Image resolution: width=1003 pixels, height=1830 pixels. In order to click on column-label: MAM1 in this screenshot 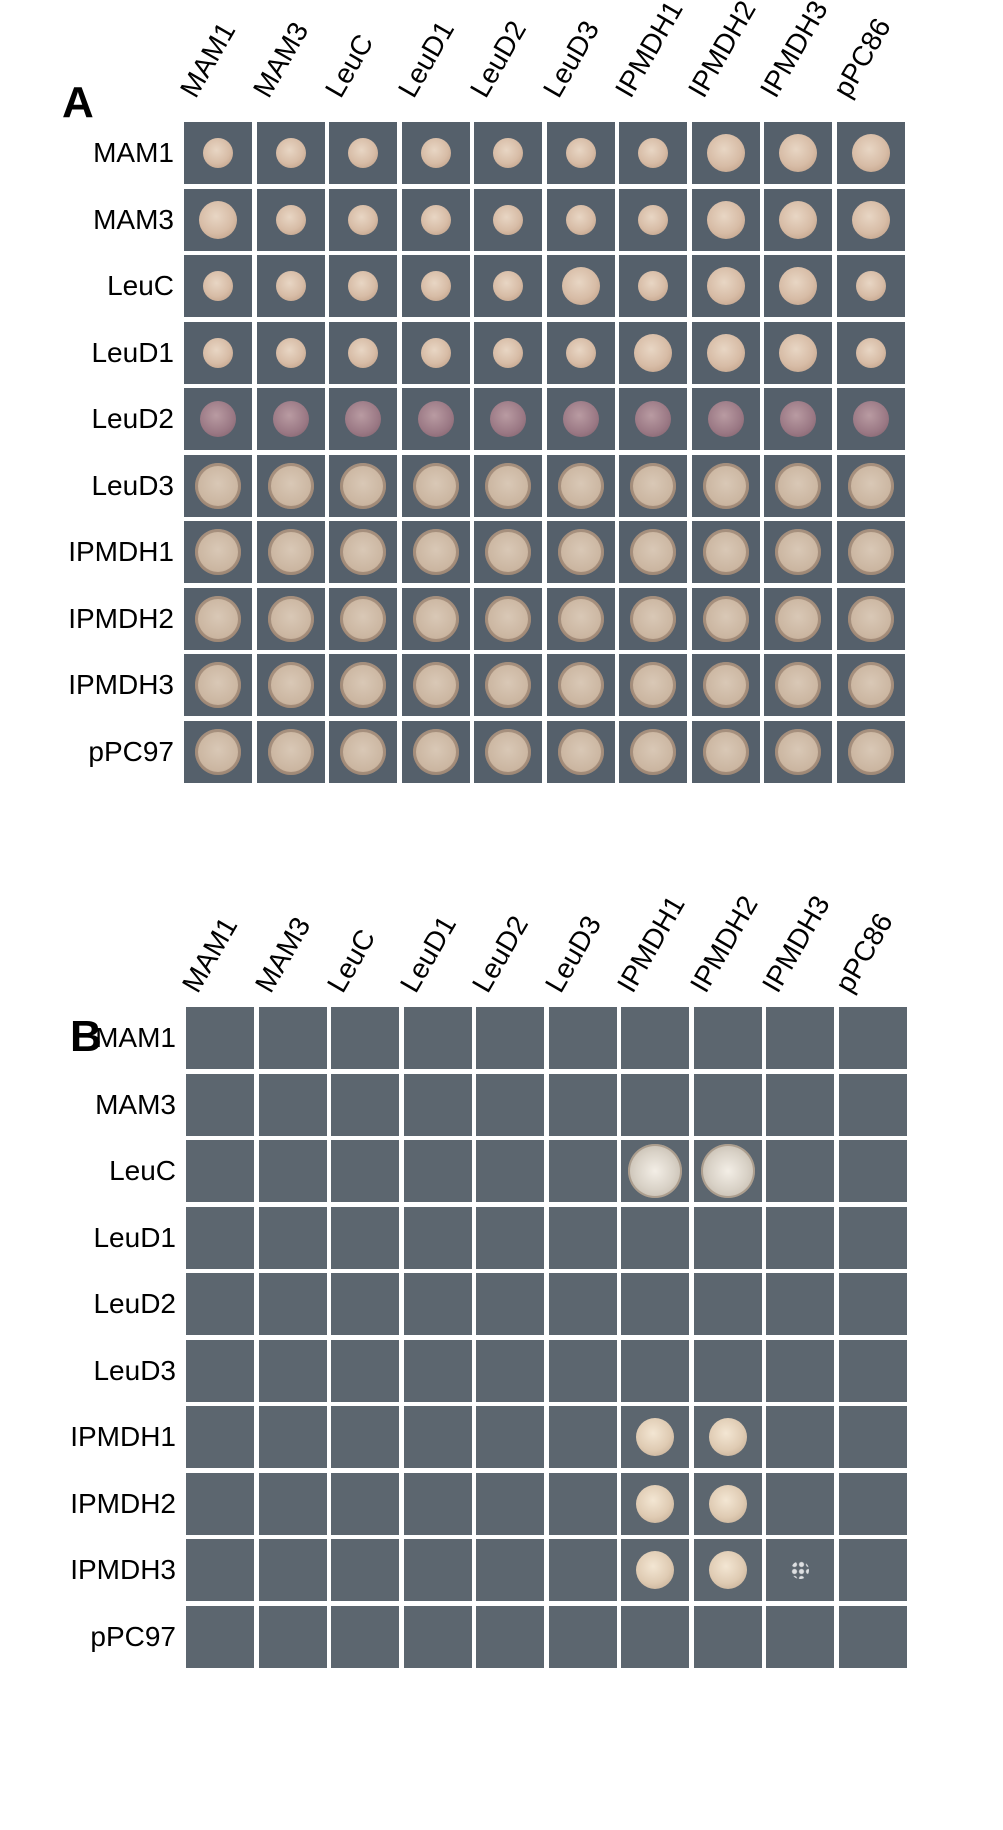, I will do `click(208, 59)`.